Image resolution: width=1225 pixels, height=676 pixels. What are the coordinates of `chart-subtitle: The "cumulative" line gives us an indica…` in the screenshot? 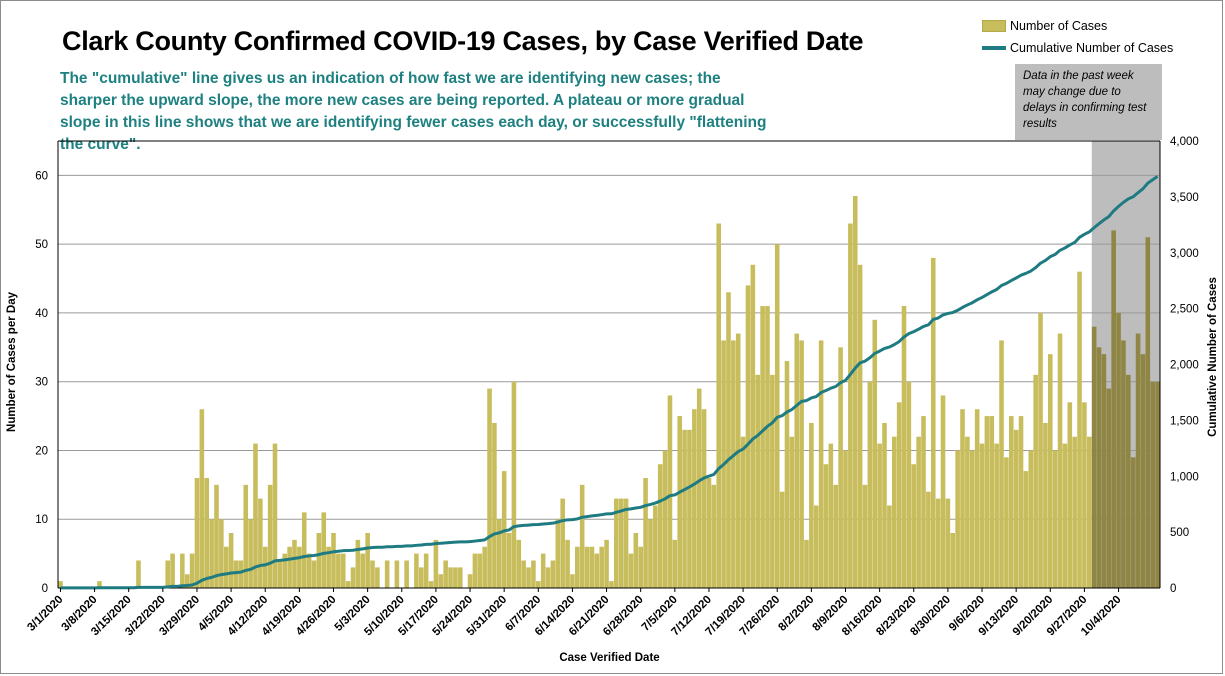 It's located at (413, 111).